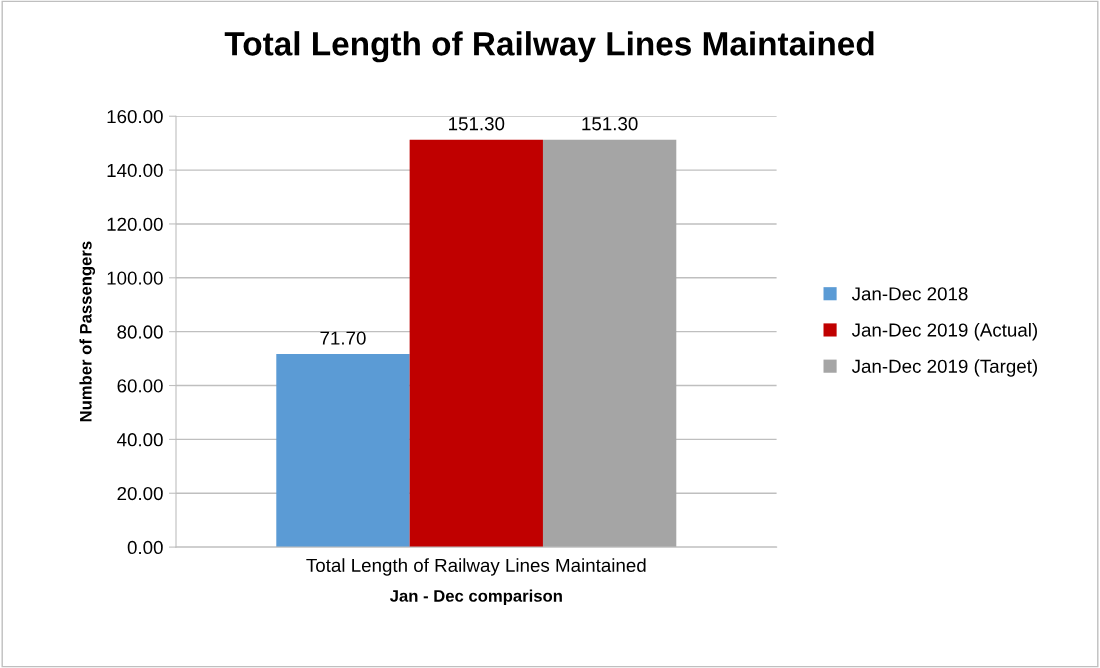  What do you see at coordinates (135, 116) in the screenshot?
I see `y-tick-label: 160.00` at bounding box center [135, 116].